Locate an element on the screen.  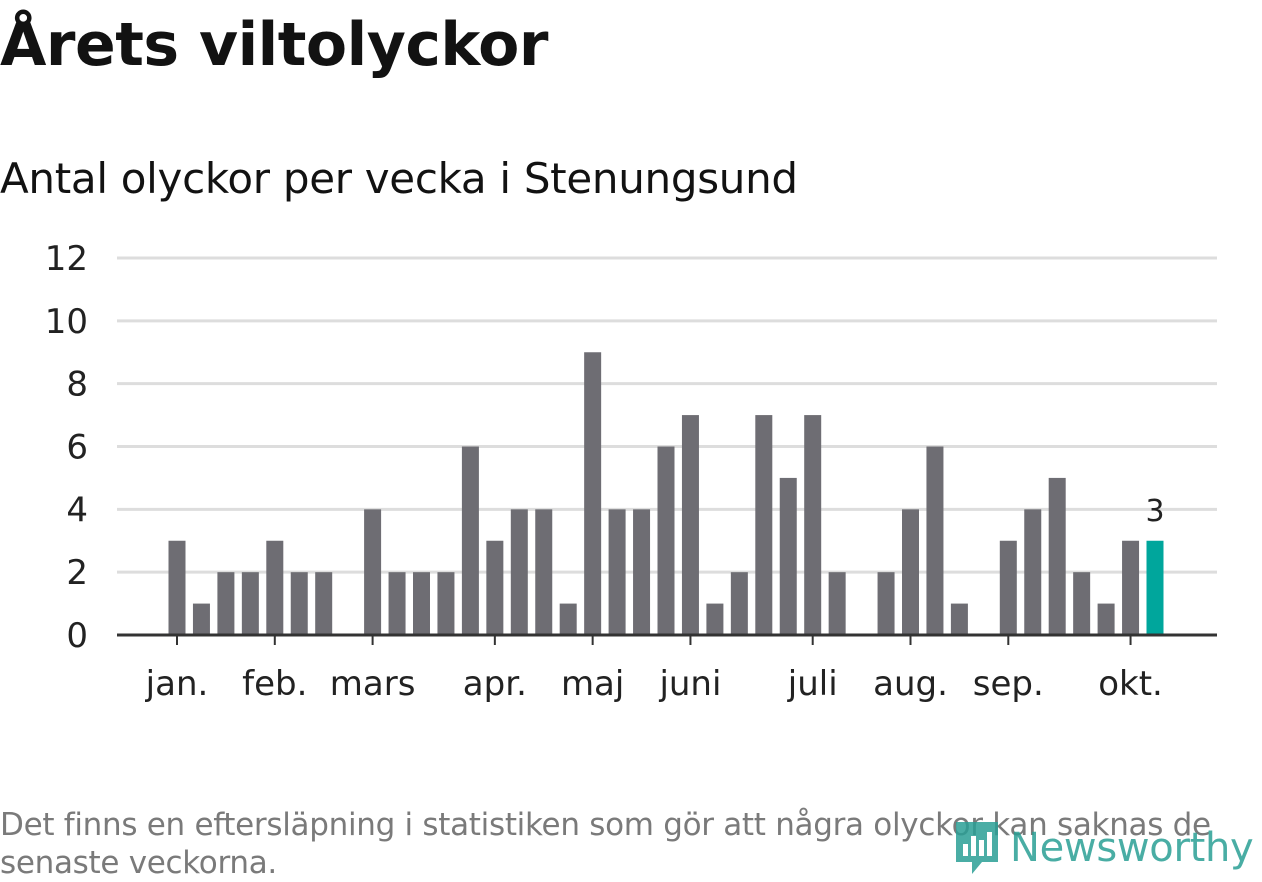
y-tick-label: 0 is located at coordinates (77, 636).